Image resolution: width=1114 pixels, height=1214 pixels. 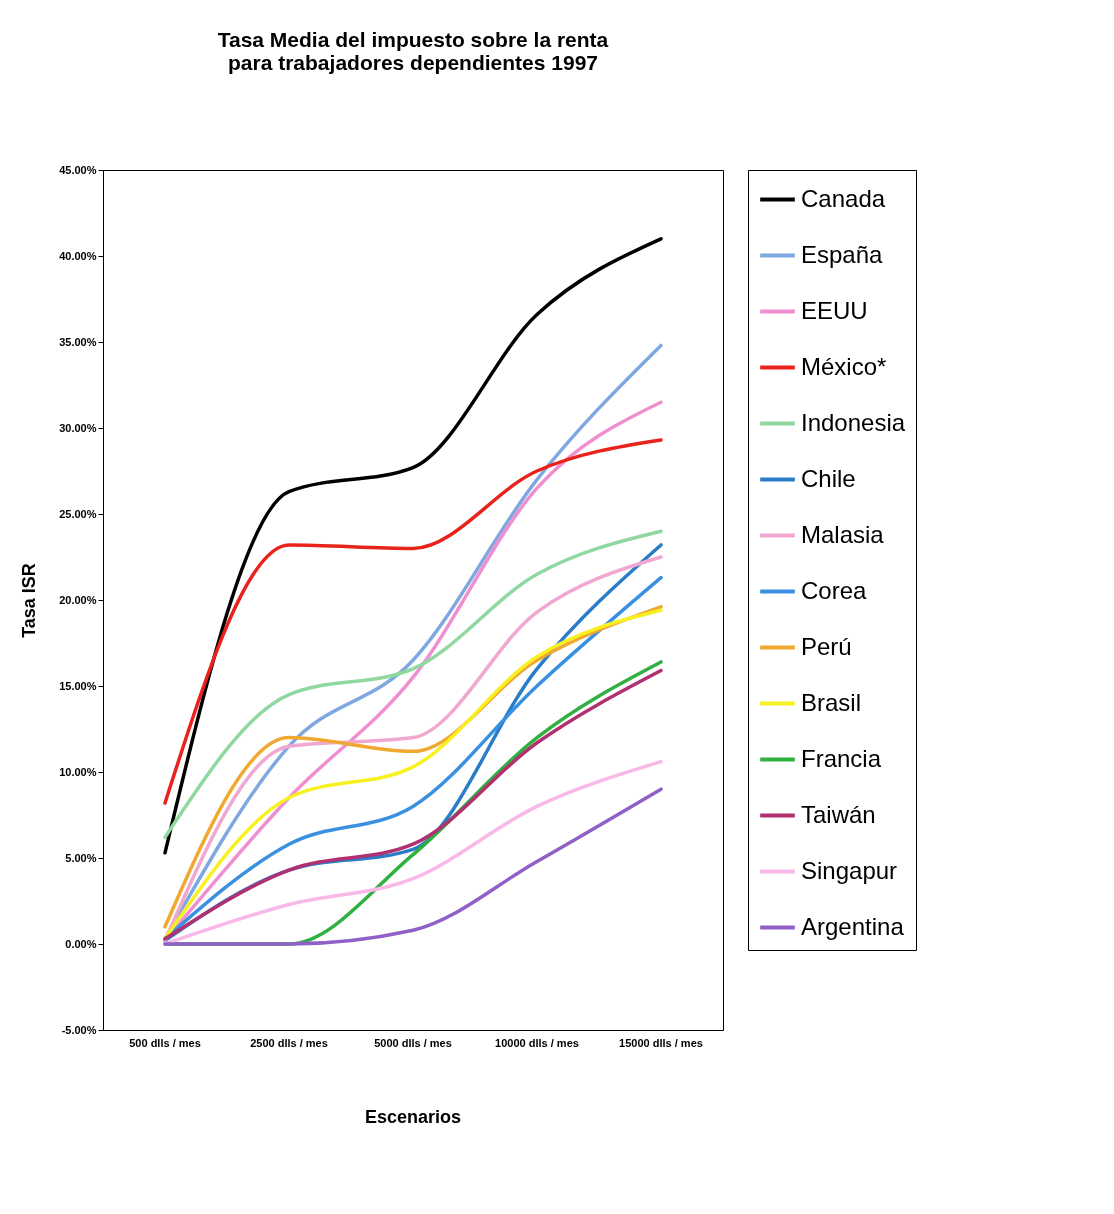 What do you see at coordinates (849, 870) in the screenshot?
I see `legend-label: Singapur` at bounding box center [849, 870].